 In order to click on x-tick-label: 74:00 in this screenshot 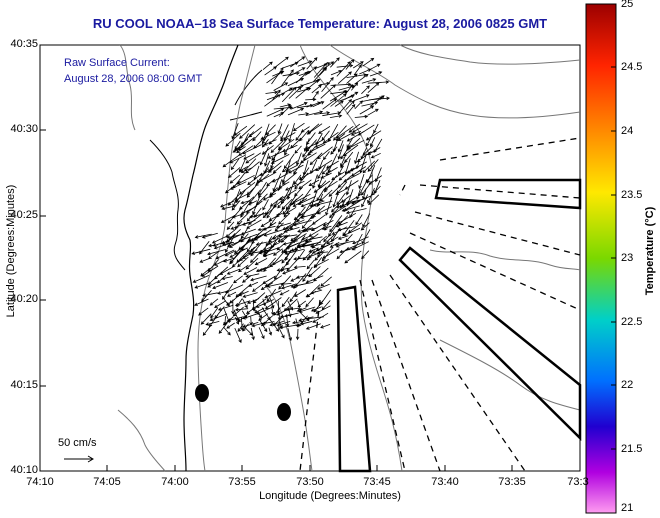, I will do `click(175, 482)`.